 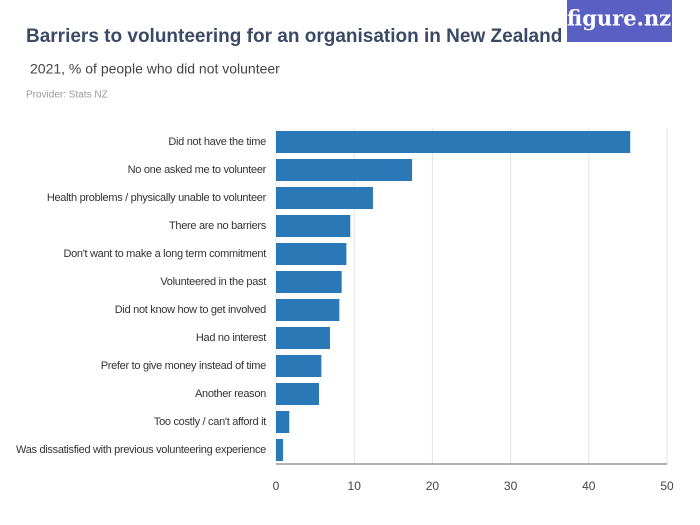 What do you see at coordinates (511, 486) in the screenshot?
I see `x-tick-label: 30` at bounding box center [511, 486].